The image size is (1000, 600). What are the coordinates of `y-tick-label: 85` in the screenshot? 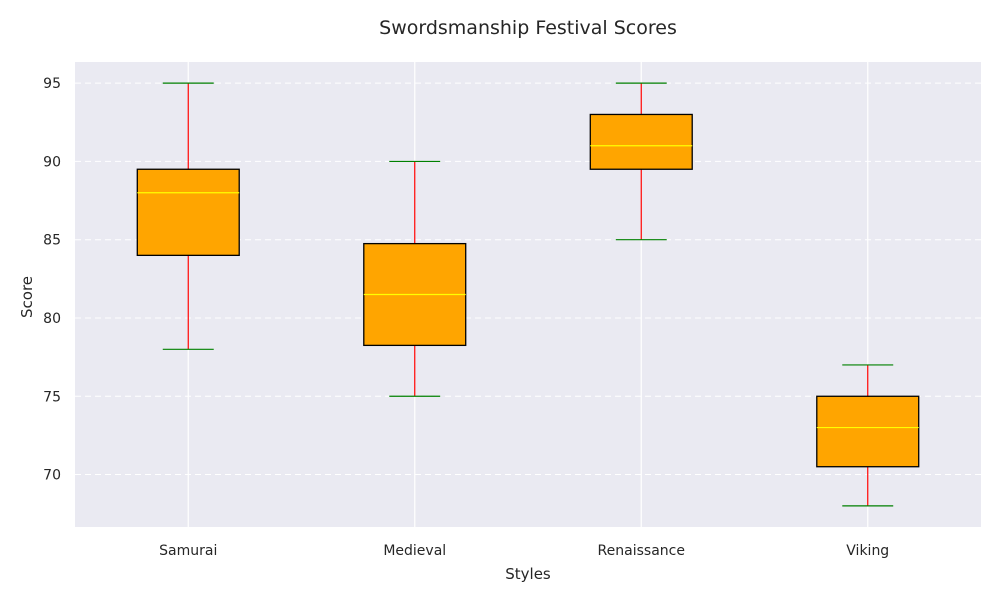 It's located at (52, 241).